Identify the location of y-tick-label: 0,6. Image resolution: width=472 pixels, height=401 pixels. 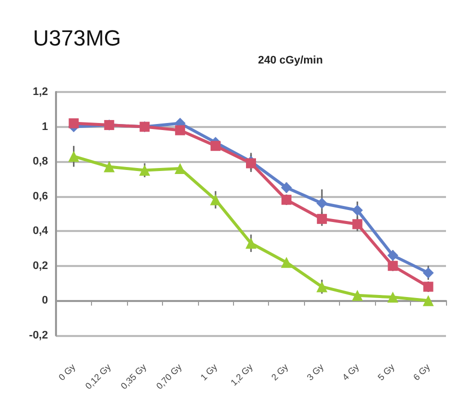
(40, 196).